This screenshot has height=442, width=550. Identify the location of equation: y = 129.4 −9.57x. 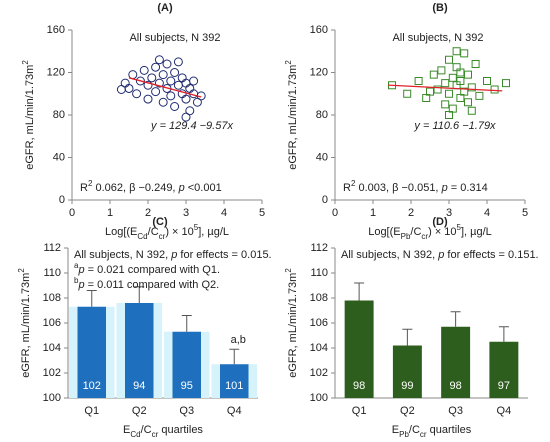
(191, 126).